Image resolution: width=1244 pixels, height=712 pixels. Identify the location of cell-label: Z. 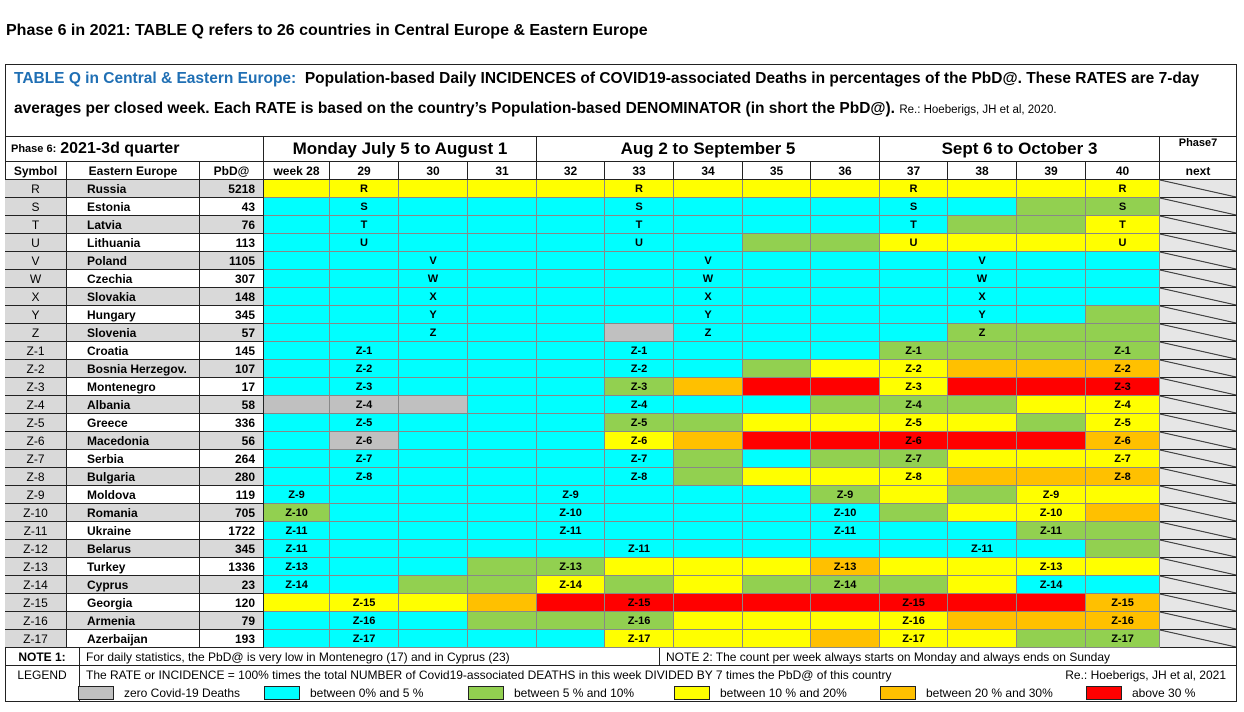
(708, 332).